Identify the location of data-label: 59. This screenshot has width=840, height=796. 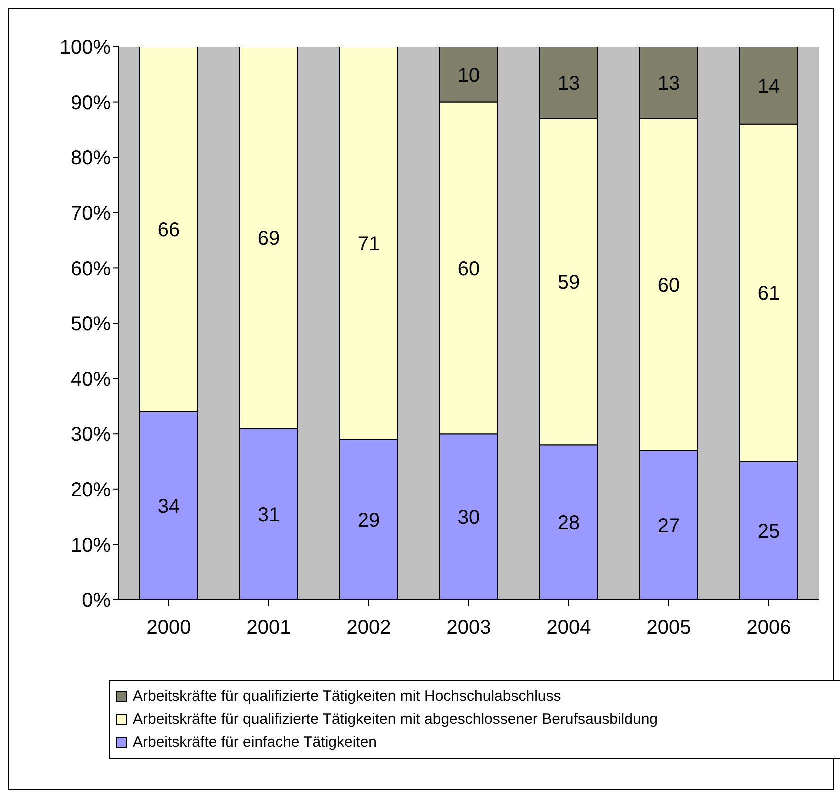
(569, 283).